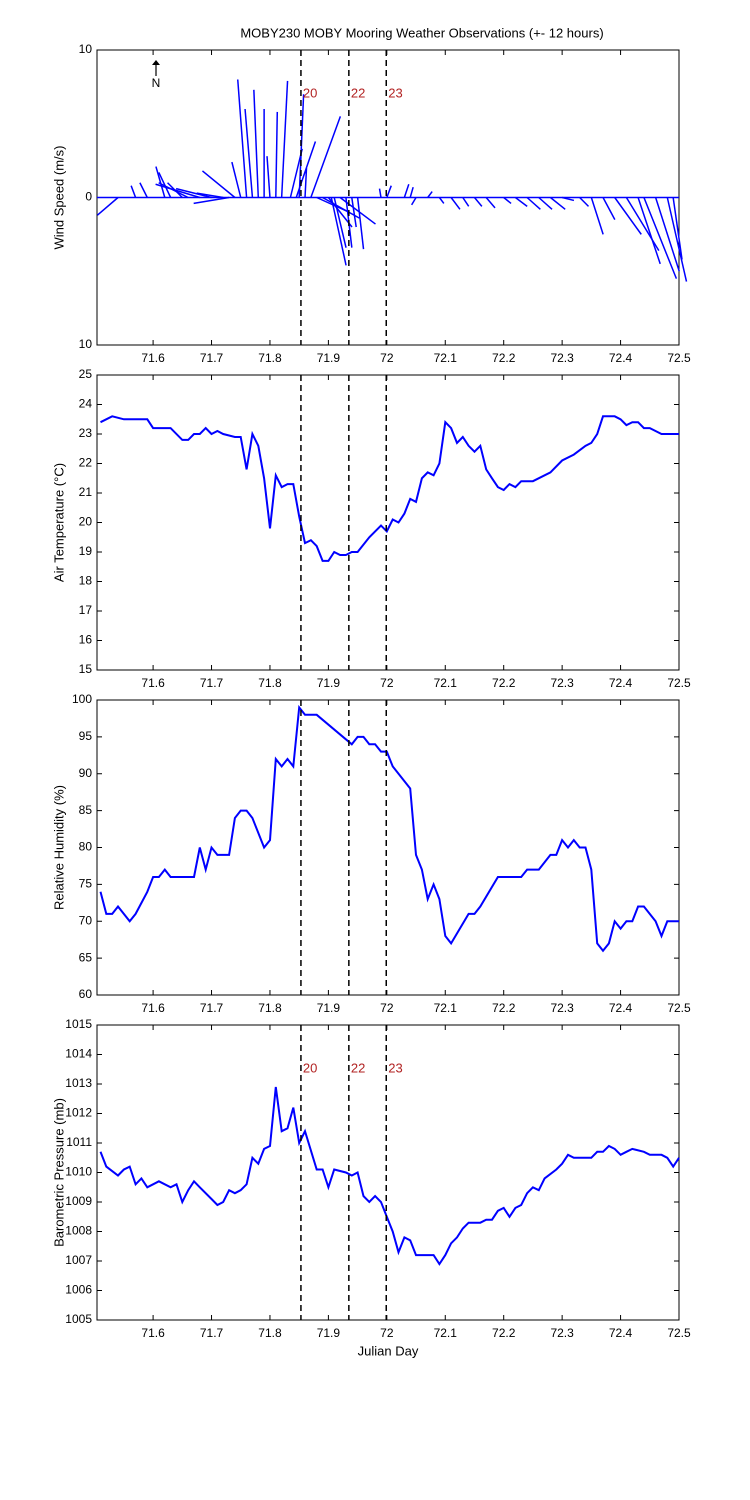  I want to click on y-tick-label: 23, so click(86, 433).